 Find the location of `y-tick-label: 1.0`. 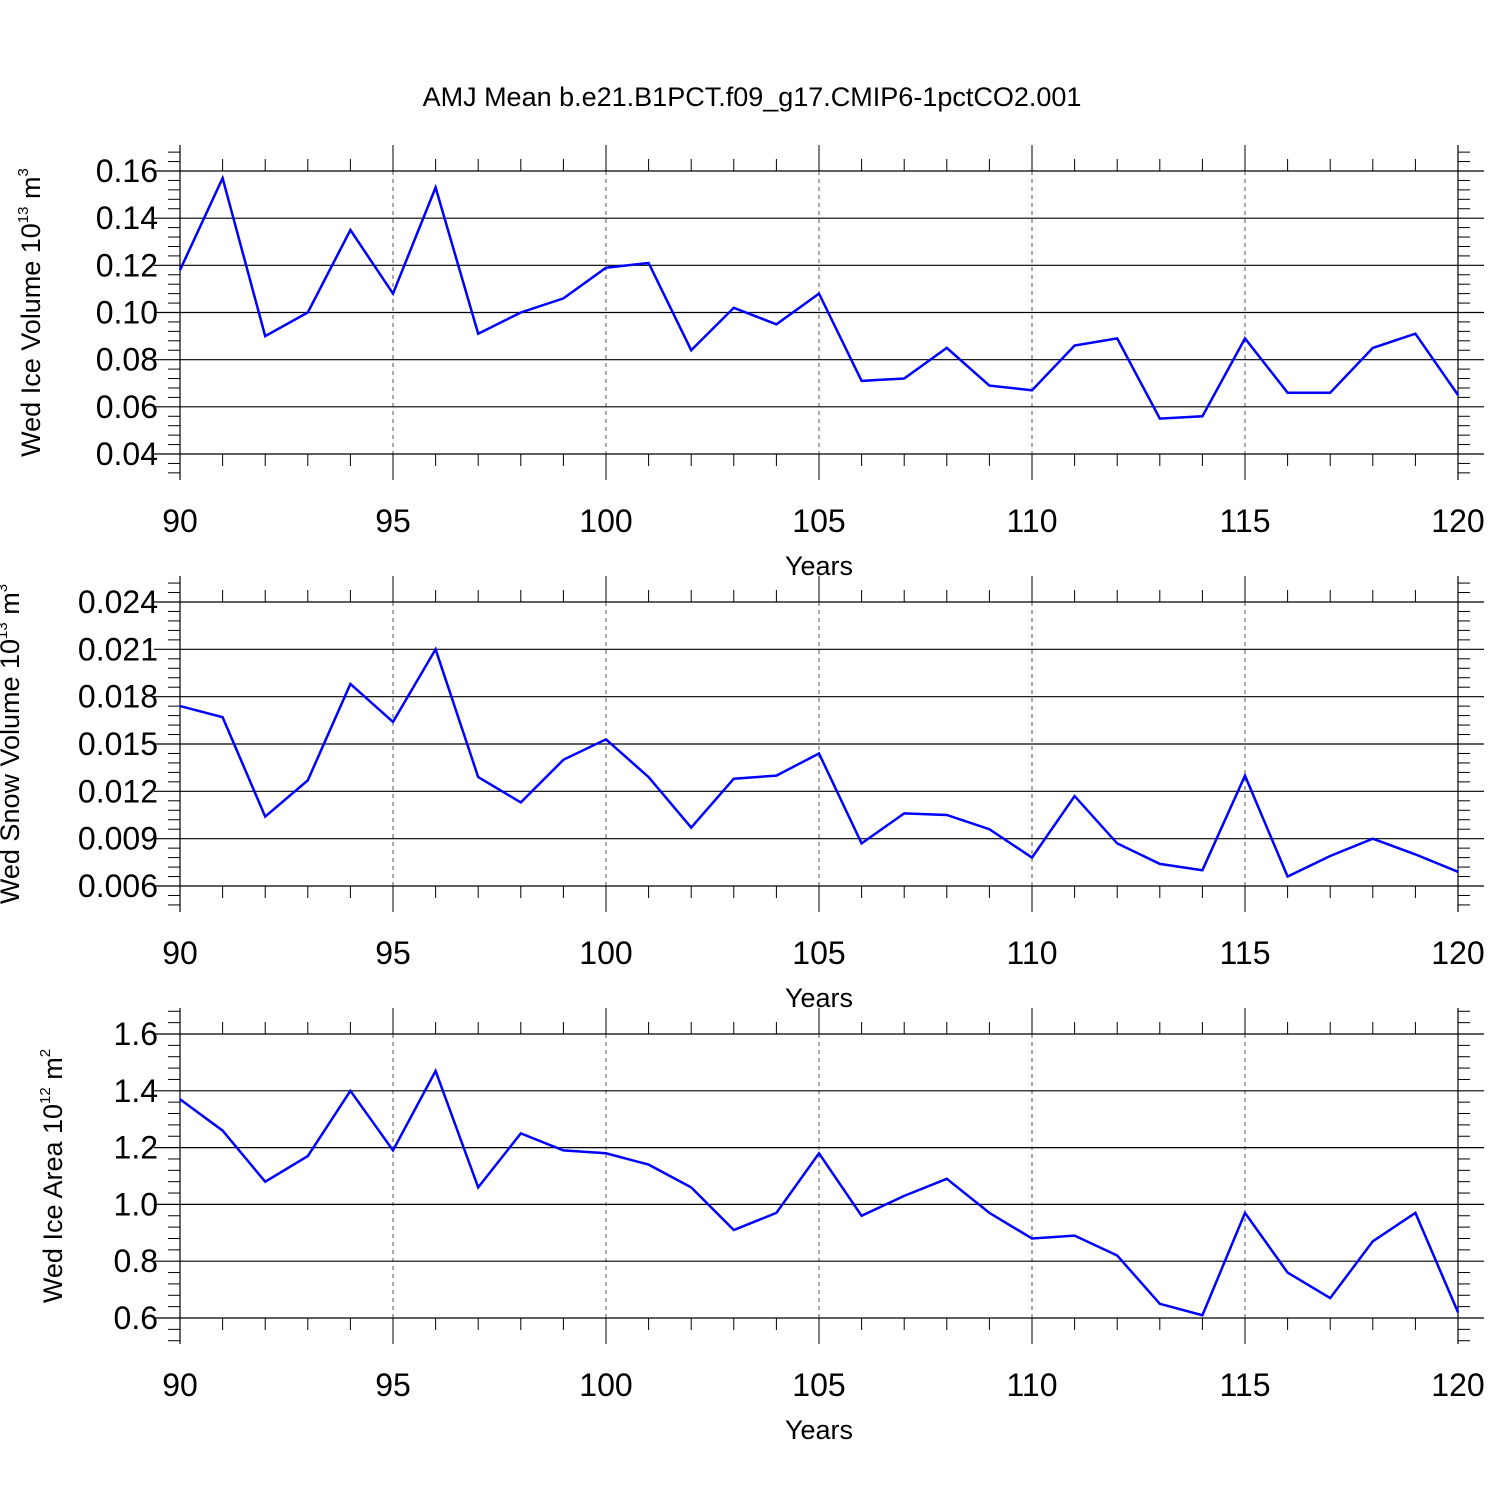

y-tick-label: 1.0 is located at coordinates (136, 1204).